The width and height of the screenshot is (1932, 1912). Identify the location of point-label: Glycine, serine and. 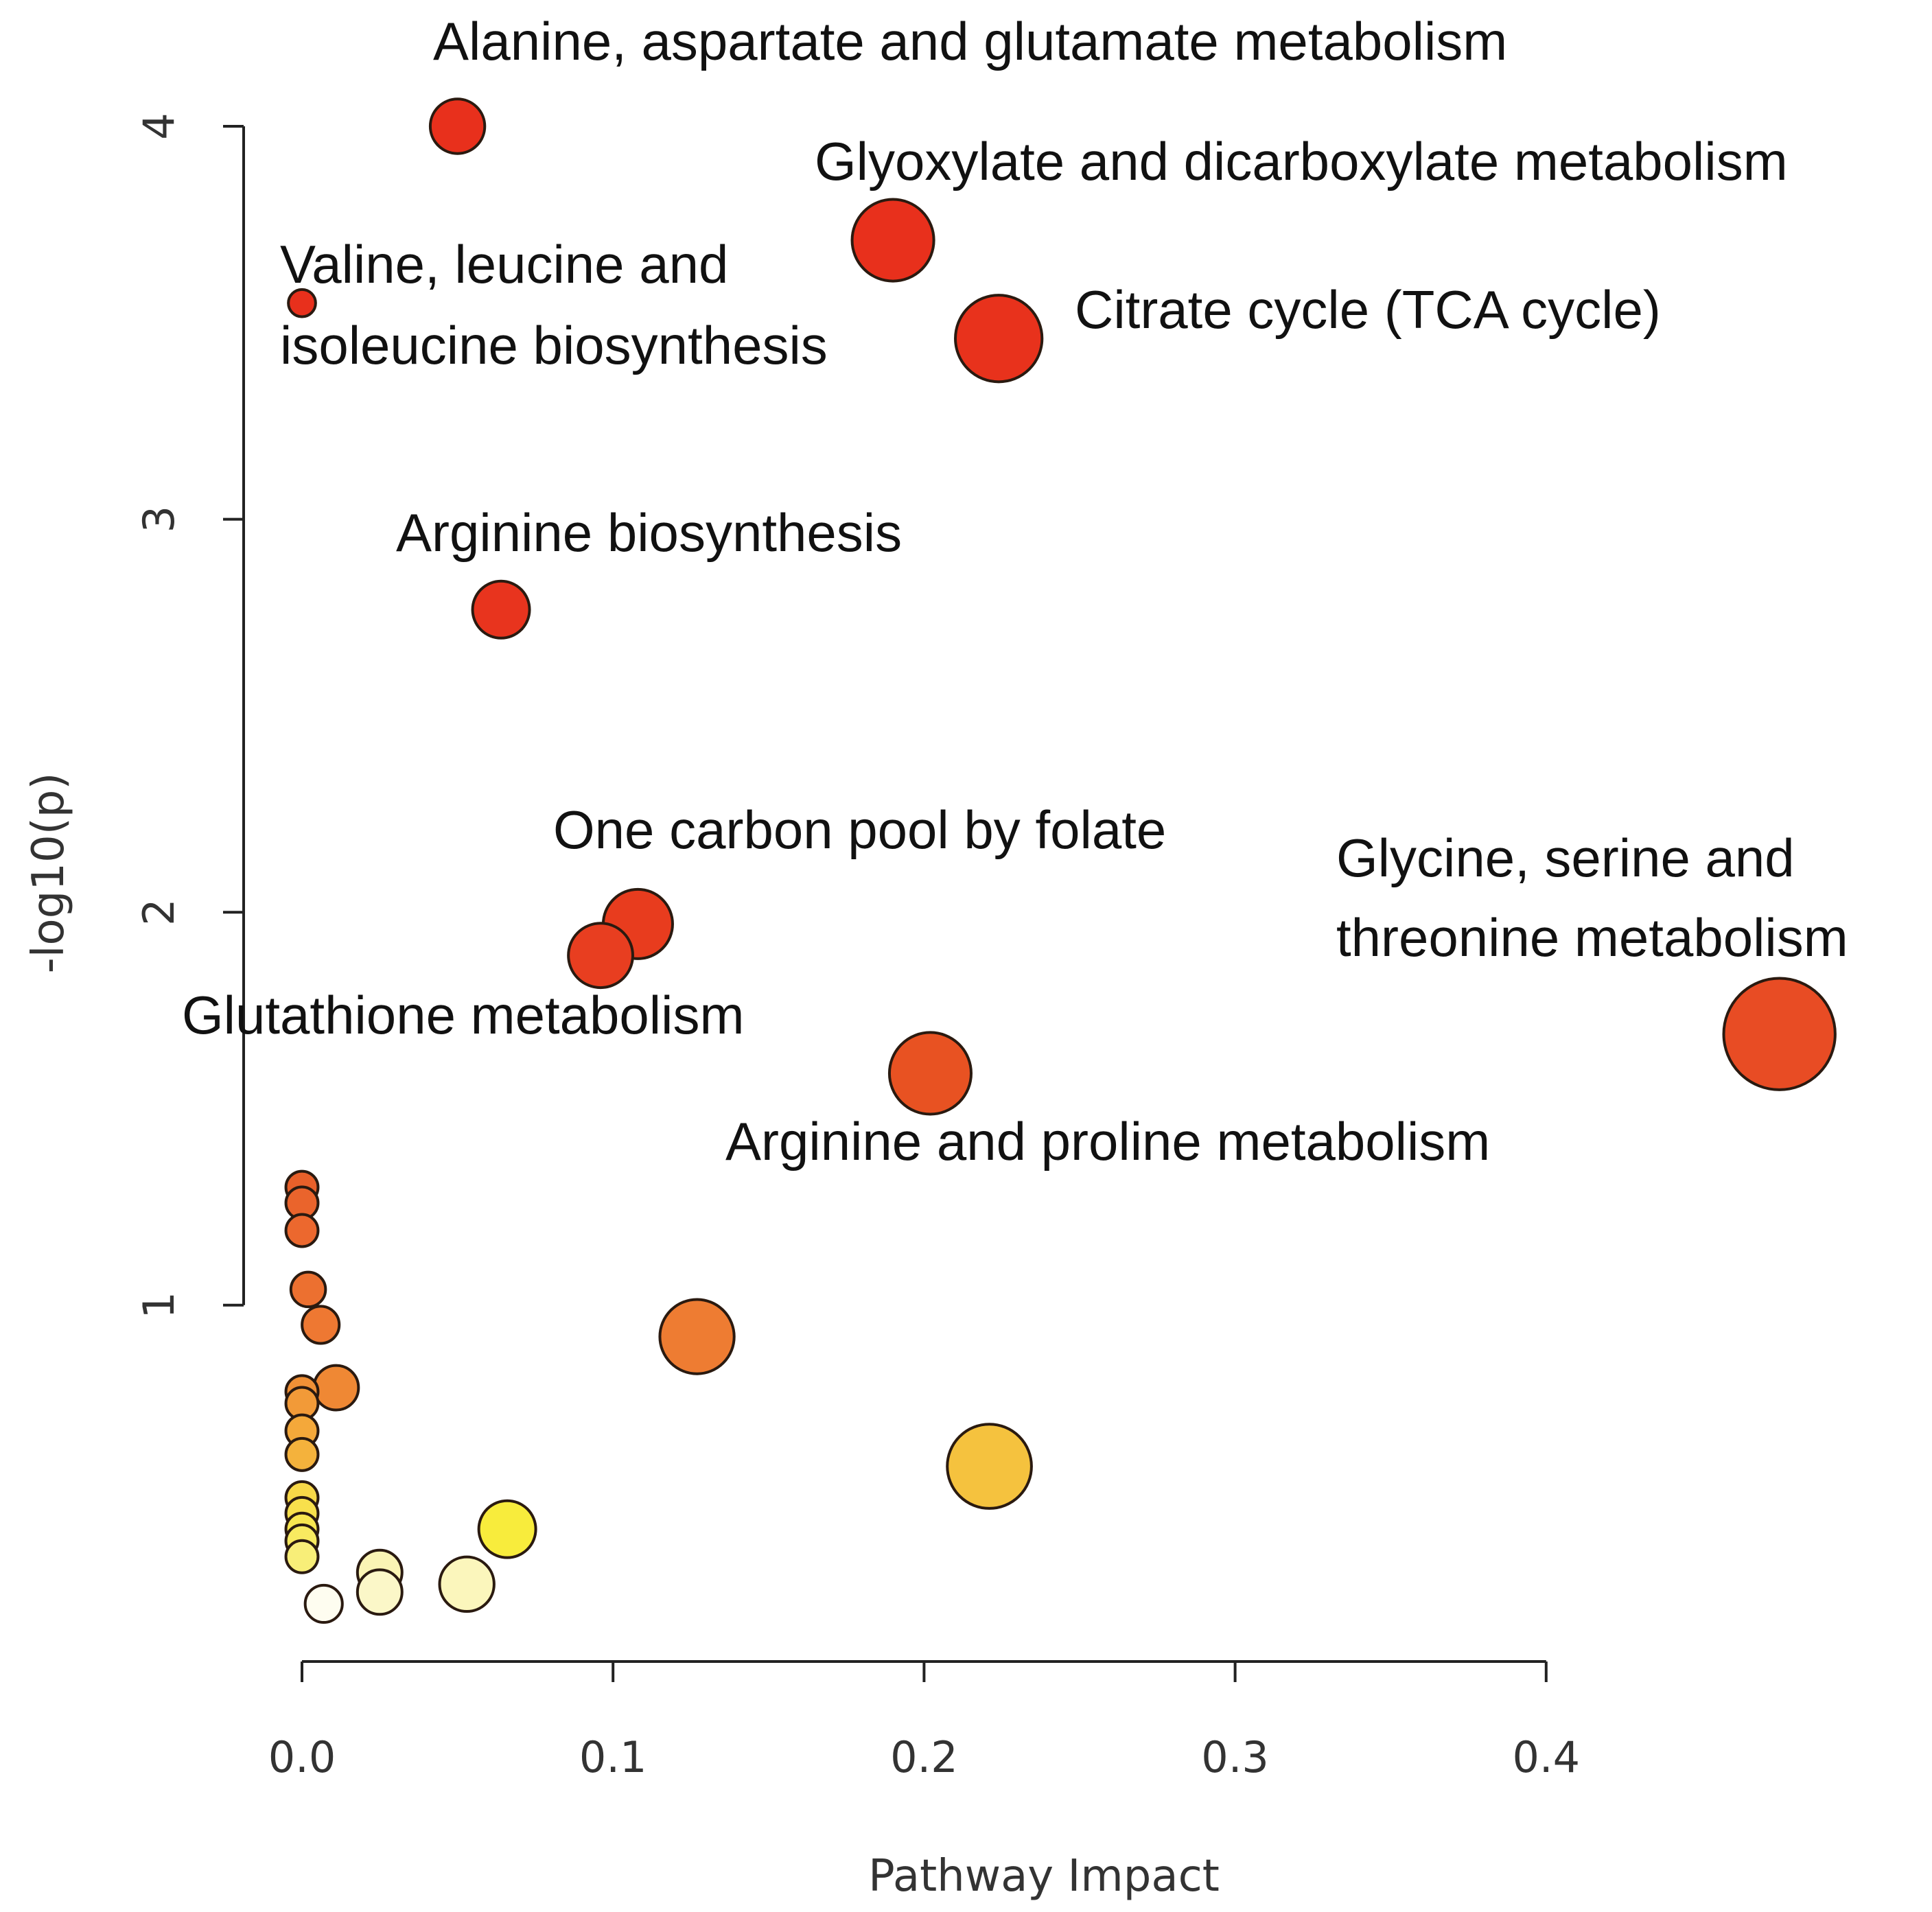
(1566, 858).